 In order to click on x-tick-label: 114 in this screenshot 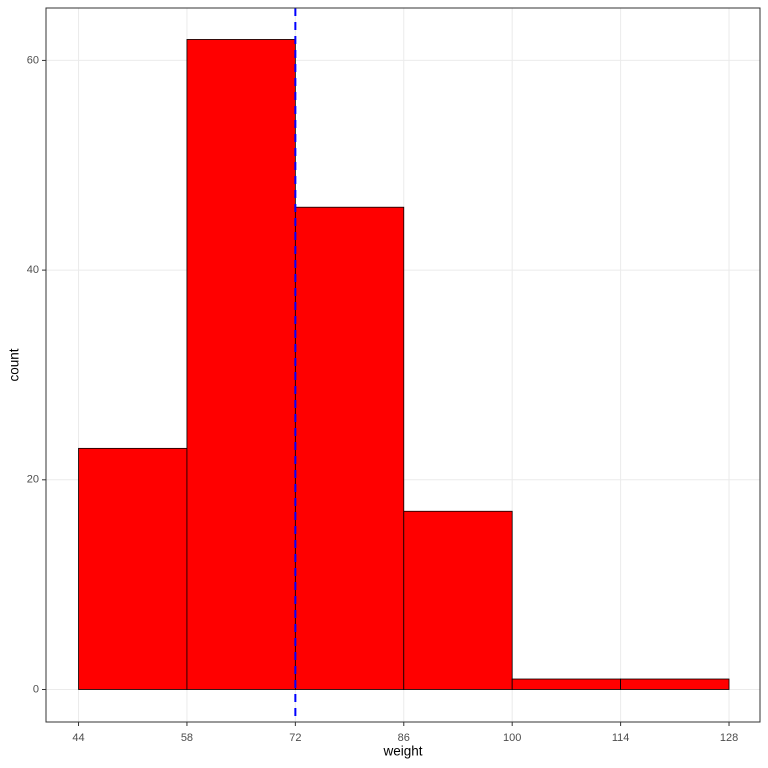, I will do `click(621, 738)`.